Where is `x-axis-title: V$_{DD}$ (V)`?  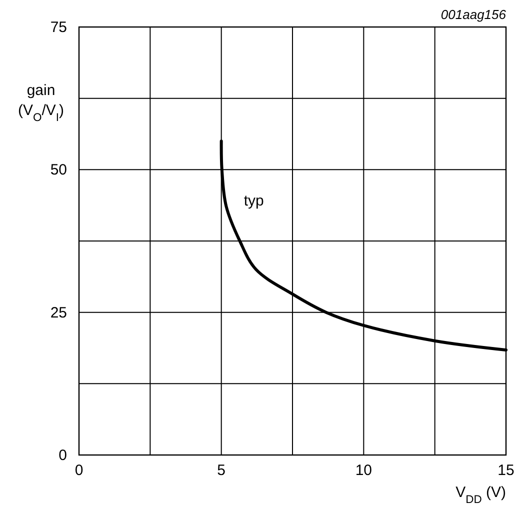
x-axis-title: V$_{DD}$ (V) is located at coordinates (481, 495).